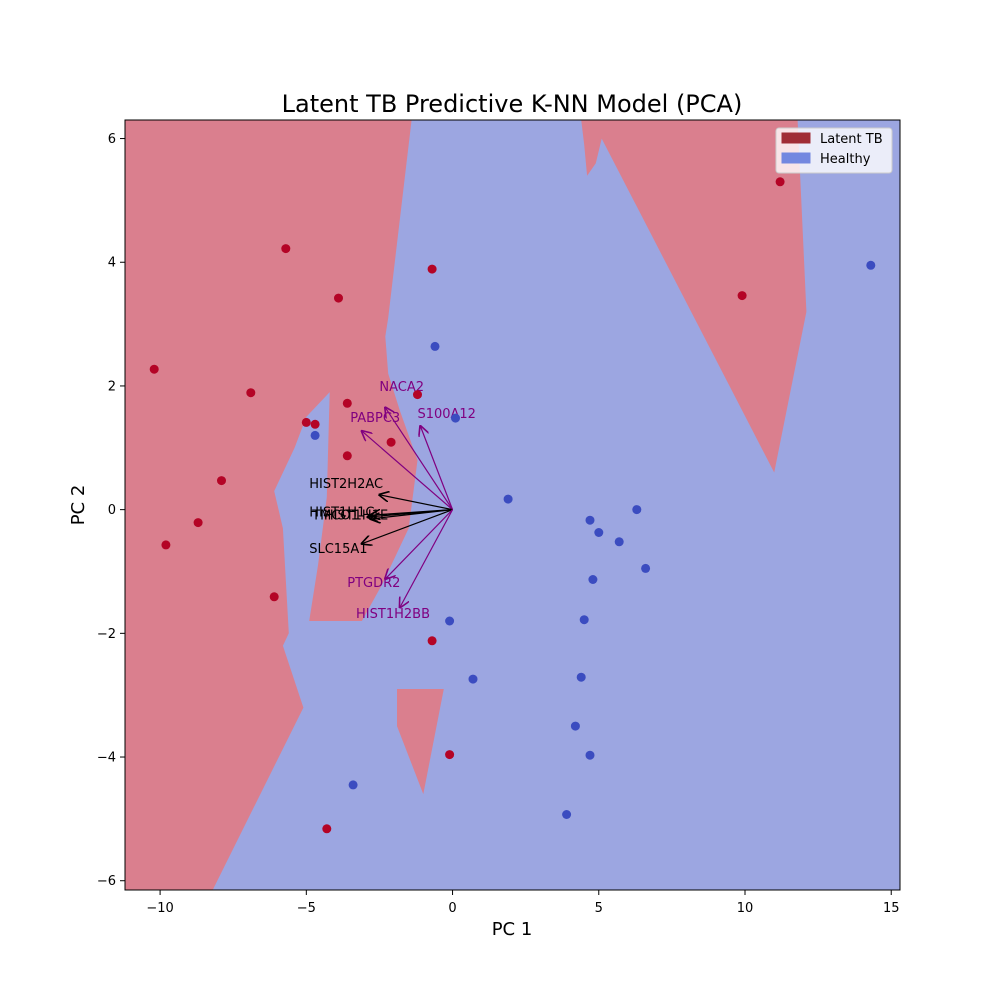 The width and height of the screenshot is (1000, 1000). Describe the element at coordinates (512, 929) in the screenshot. I see `x-axis-label: PC 1` at that location.